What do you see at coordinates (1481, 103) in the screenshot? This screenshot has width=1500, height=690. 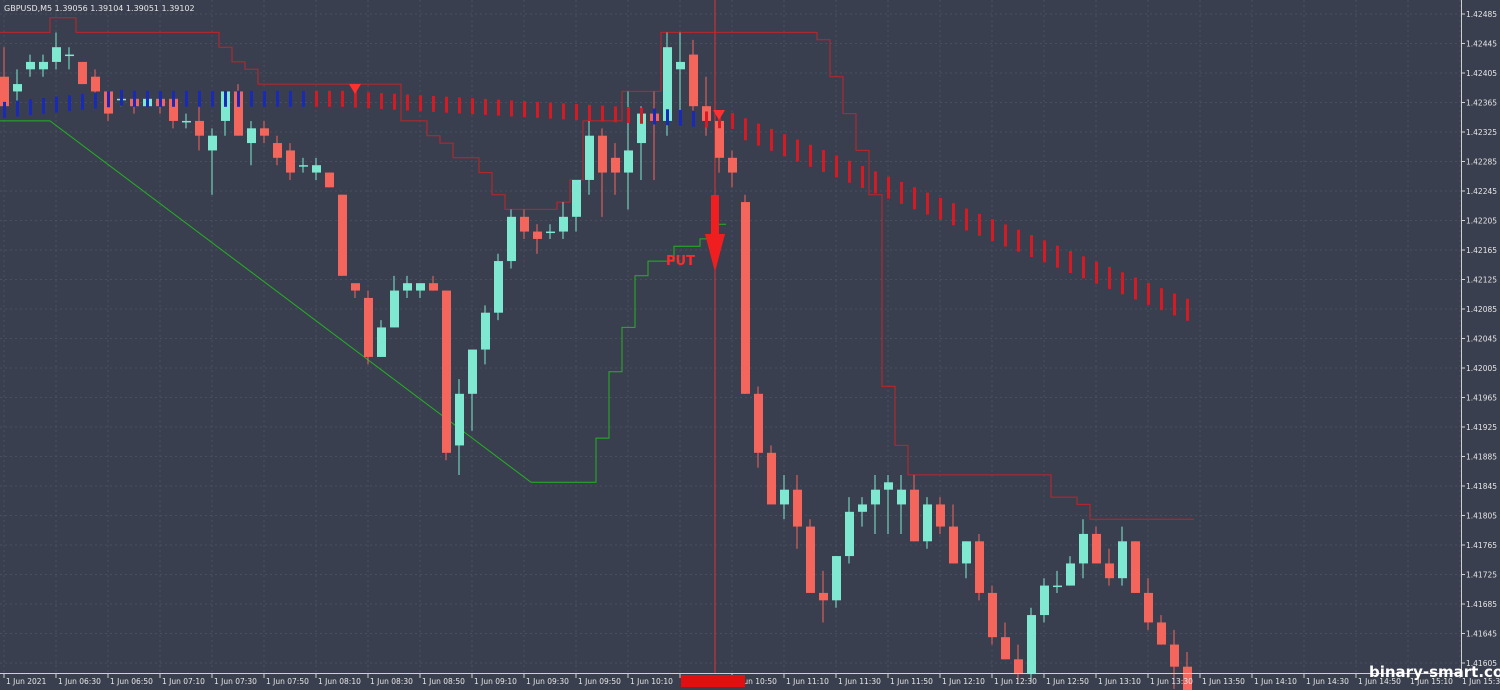 I see `price-tick-label: 1.42365` at bounding box center [1481, 103].